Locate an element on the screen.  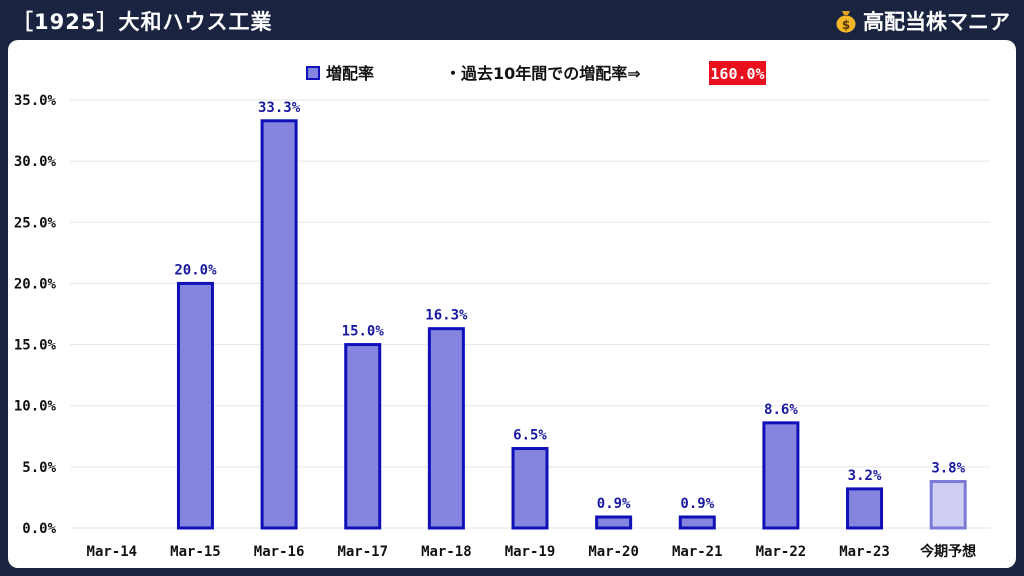
legend-label: 増配率 is located at coordinates (350, 73).